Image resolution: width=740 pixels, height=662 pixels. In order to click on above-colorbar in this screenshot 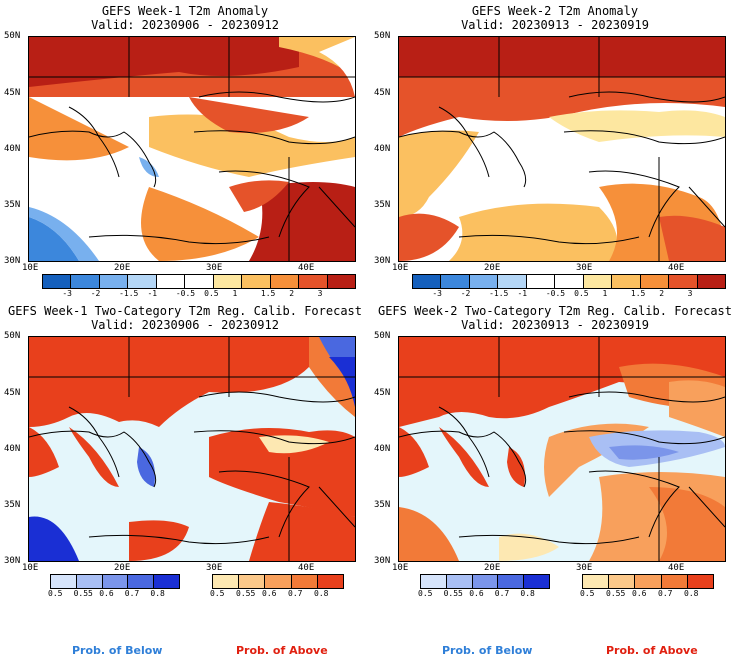, I will do `click(278, 581)`.